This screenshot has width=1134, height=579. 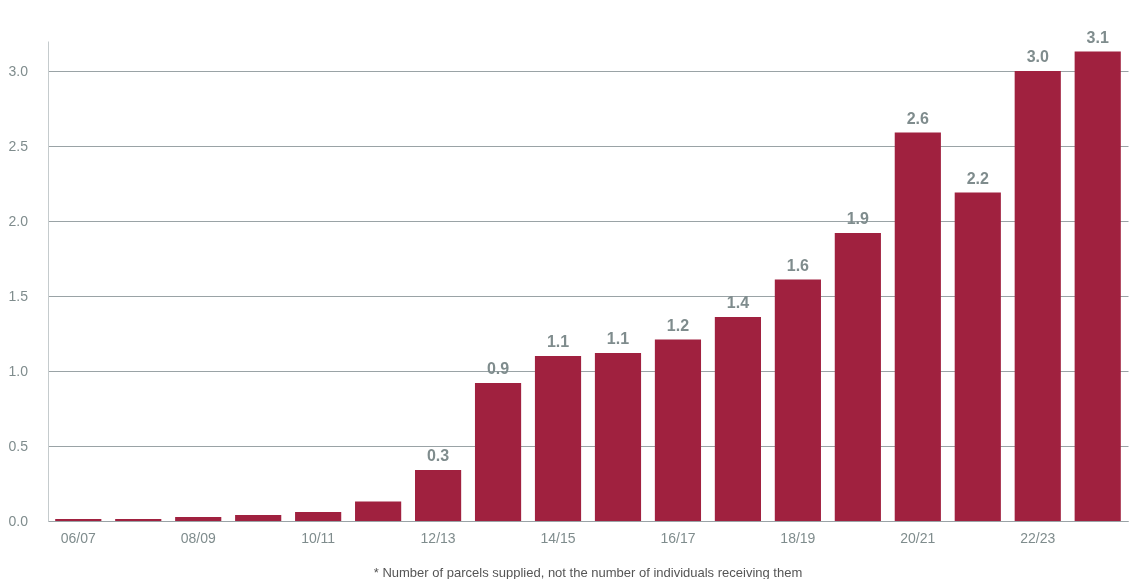 What do you see at coordinates (18, 295) in the screenshot?
I see `y-tick-label: 1.5` at bounding box center [18, 295].